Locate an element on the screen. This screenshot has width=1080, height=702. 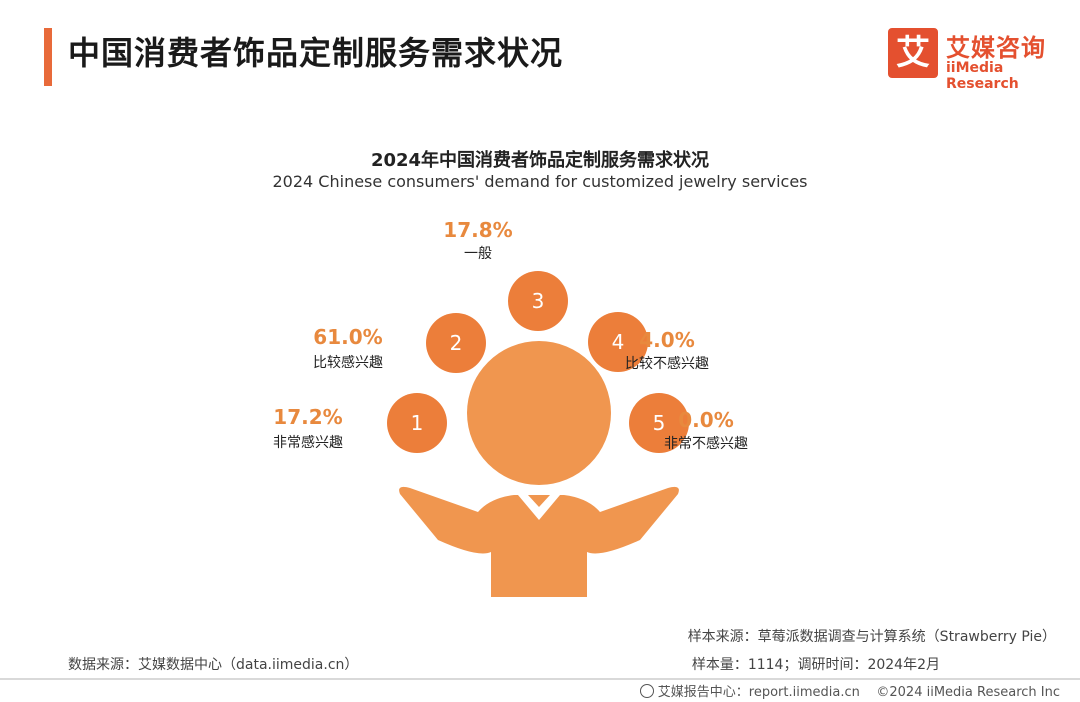
rank-number-3: 3 is located at coordinates (538, 301).